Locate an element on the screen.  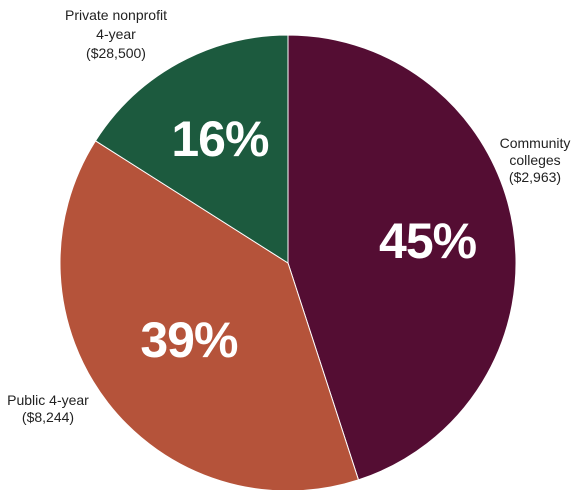
category-label-line: colleges is located at coordinates (534, 160).